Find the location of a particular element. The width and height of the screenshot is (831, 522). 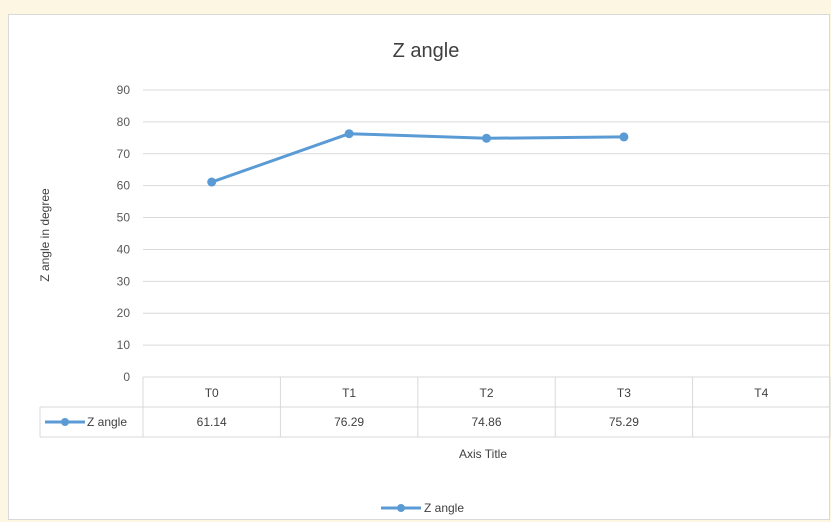

y-tick-label-10: 10 is located at coordinates (124, 345).